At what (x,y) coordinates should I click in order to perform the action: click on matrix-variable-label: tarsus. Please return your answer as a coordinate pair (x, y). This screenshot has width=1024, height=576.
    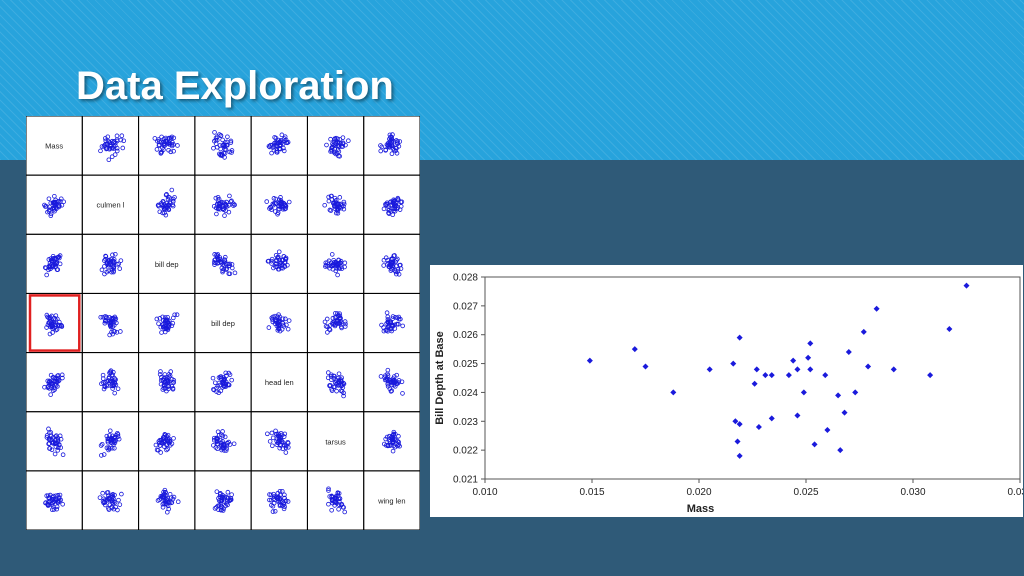
    Looking at the image, I should click on (335, 441).